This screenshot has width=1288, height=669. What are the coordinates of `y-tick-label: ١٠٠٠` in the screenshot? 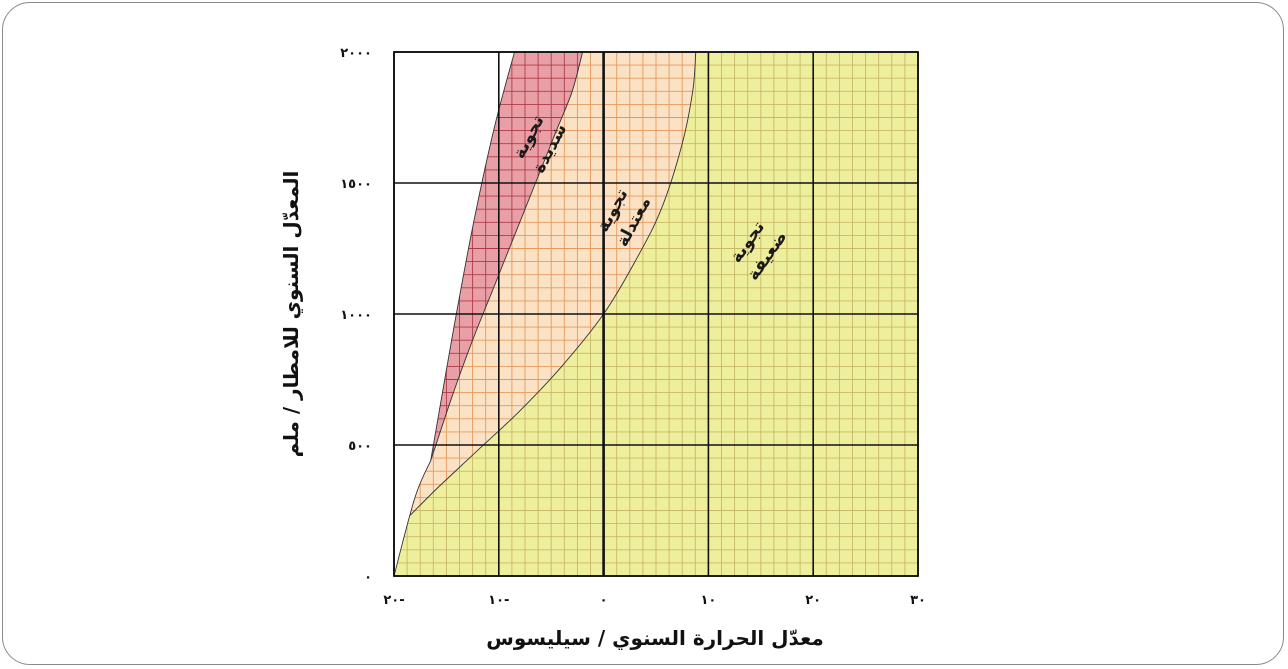 It's located at (356, 315).